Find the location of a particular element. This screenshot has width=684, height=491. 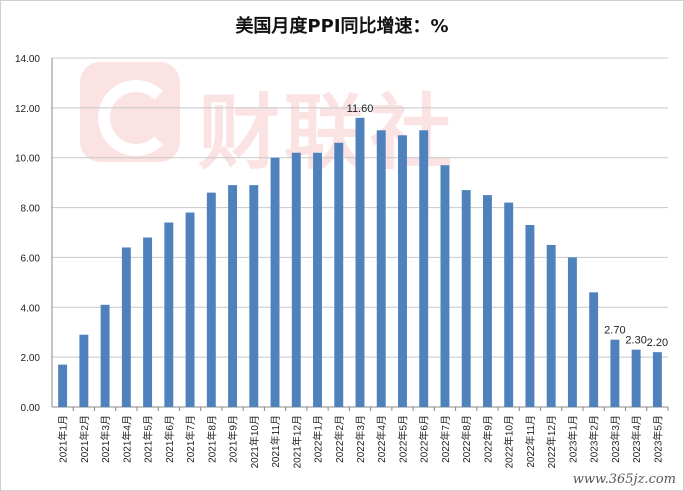

y-tick-label: 0.00 is located at coordinates (31, 408).